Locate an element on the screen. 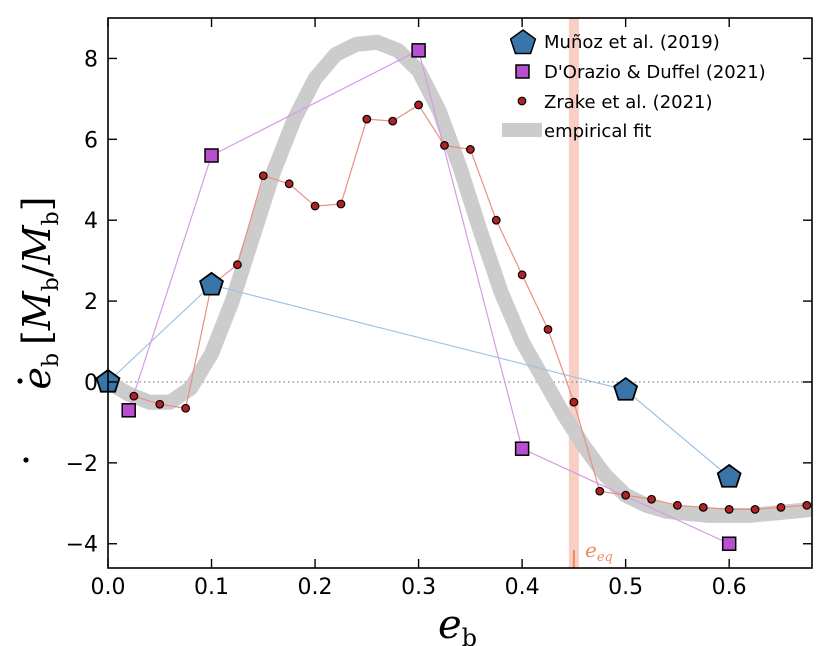 Image resolution: width=830 pixels, height=646 pixels. y-tick-label: −4 is located at coordinates (82, 545).